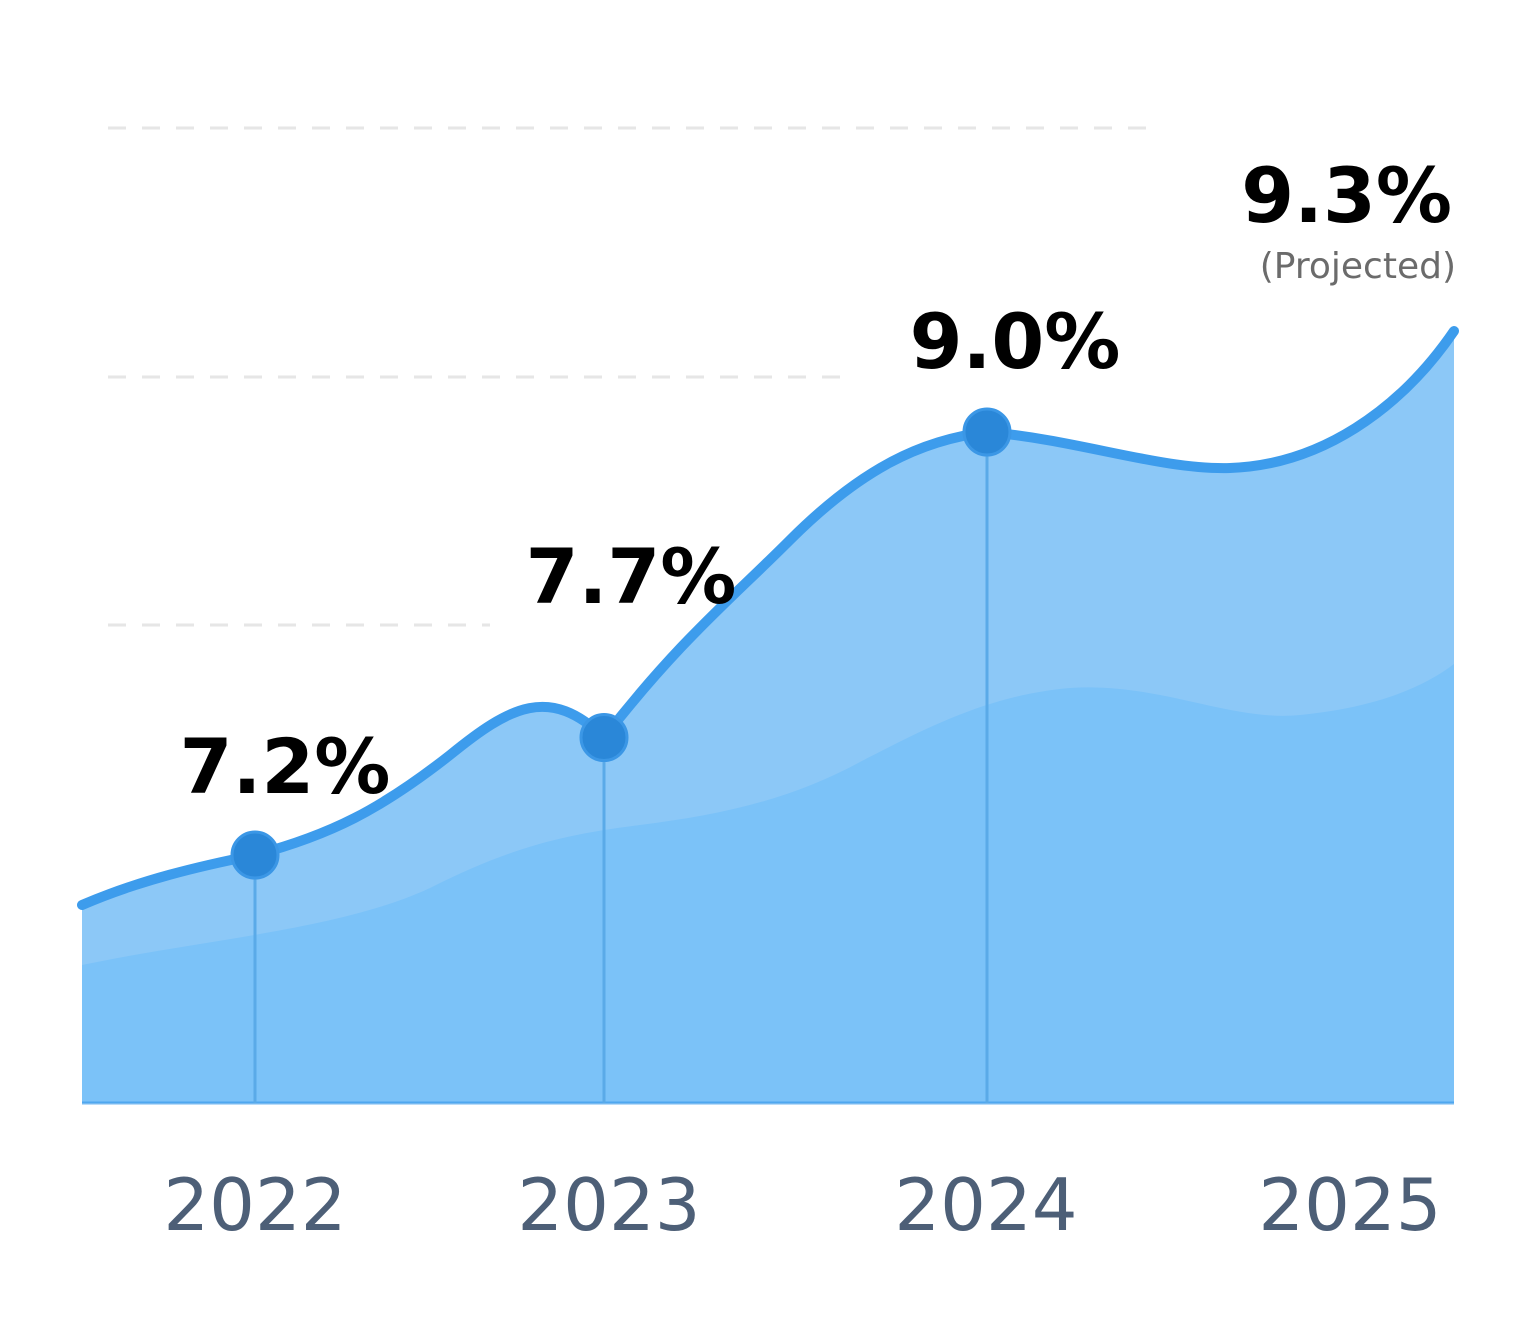 Image resolution: width=1536 pixels, height=1320 pixels. Describe the element at coordinates (285, 766) in the screenshot. I see `data-label-2022: 7.2%` at that location.